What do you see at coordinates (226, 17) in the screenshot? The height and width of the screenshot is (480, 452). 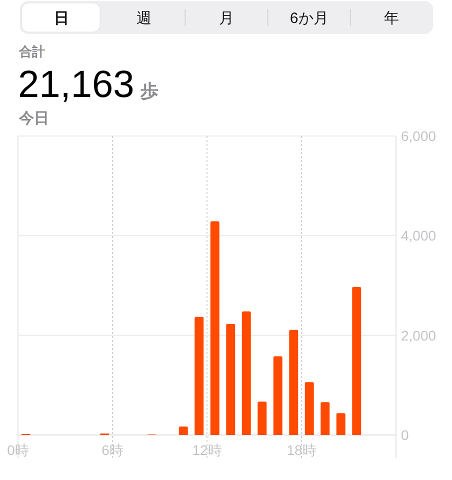 I see `segmented-control: 日 週 月 6か月 年` at bounding box center [226, 17].